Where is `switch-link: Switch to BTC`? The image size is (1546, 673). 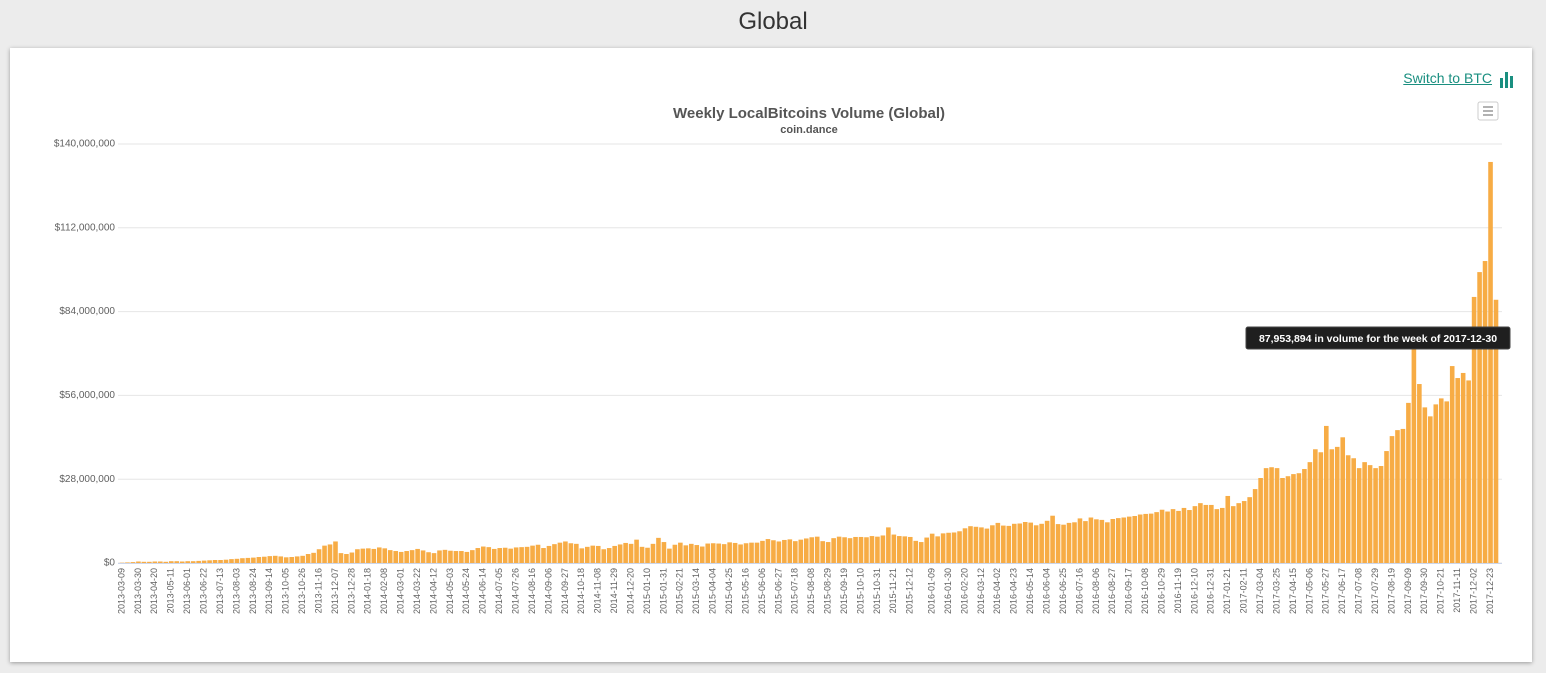
switch-link: Switch to BTC is located at coordinates (1447, 78).